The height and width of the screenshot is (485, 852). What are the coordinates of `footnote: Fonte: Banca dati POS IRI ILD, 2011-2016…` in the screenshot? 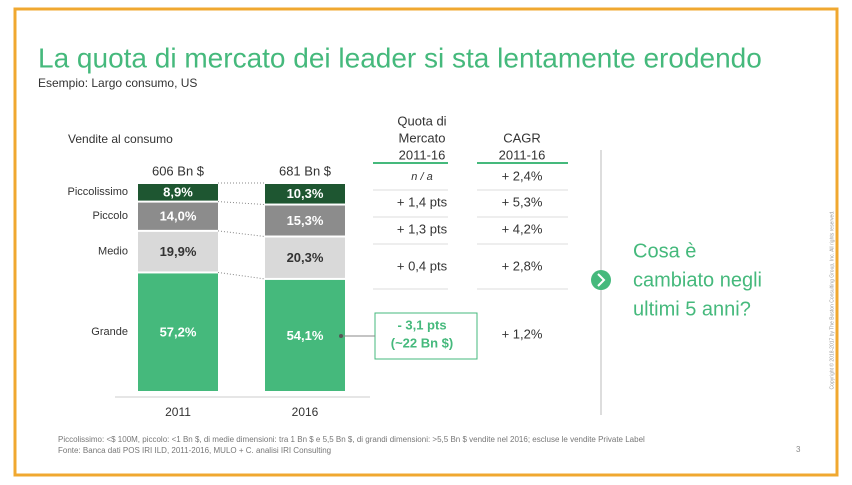 It's located at (194, 450).